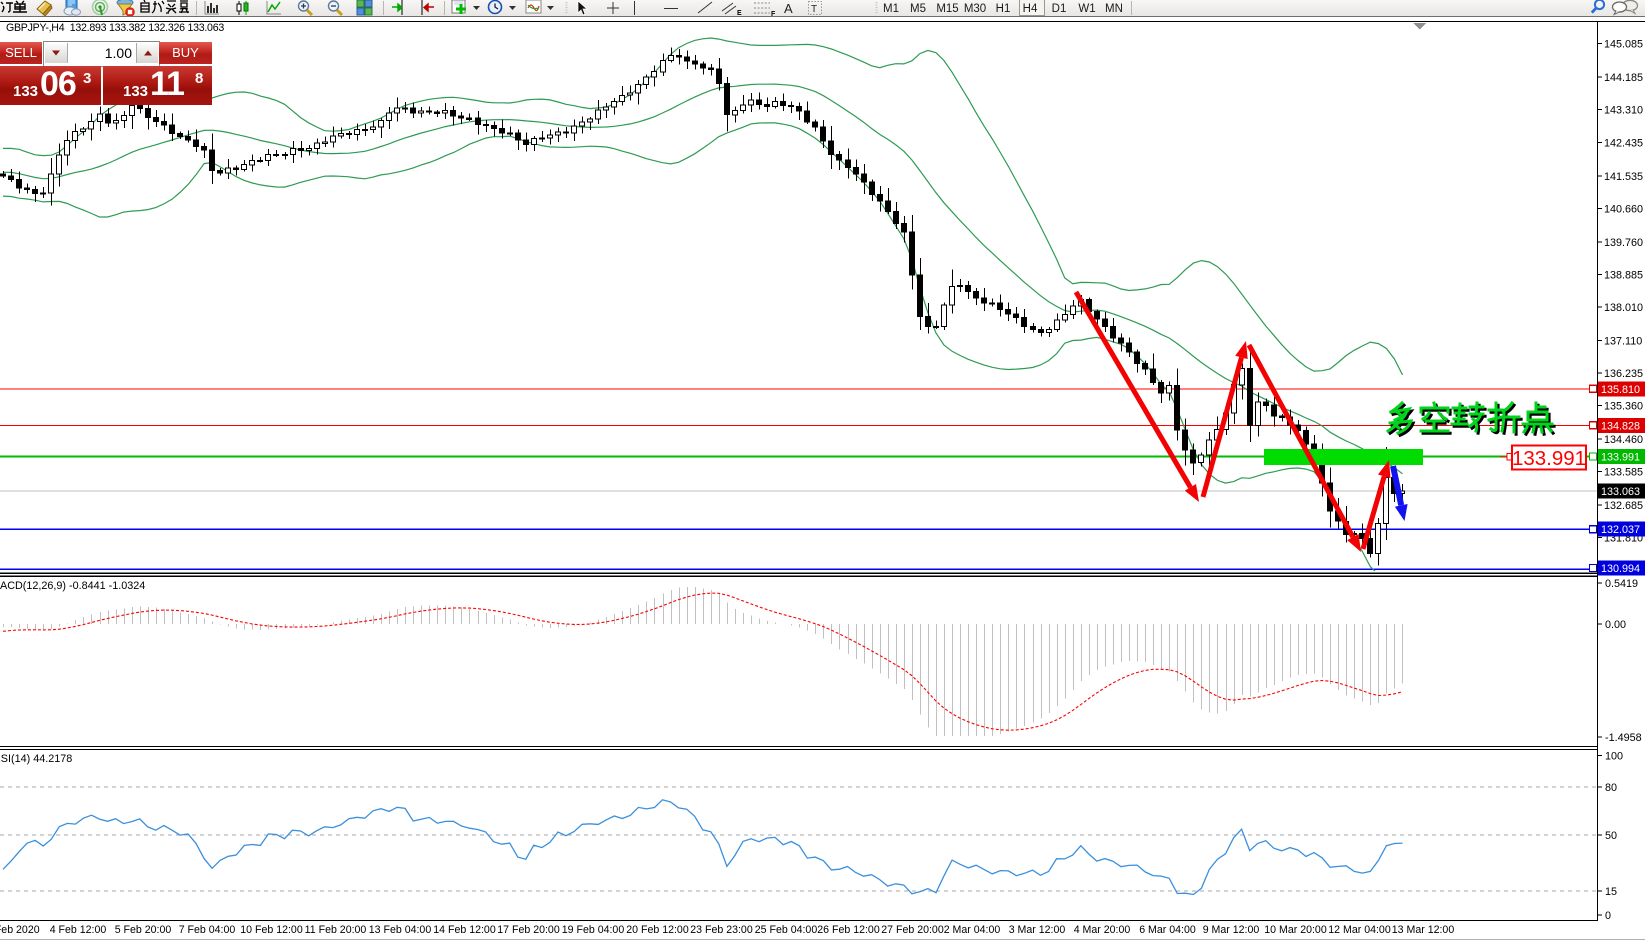  Describe the element at coordinates (400, 930) in the screenshot. I see `svg-text: 13 Feb 04:00` at that location.